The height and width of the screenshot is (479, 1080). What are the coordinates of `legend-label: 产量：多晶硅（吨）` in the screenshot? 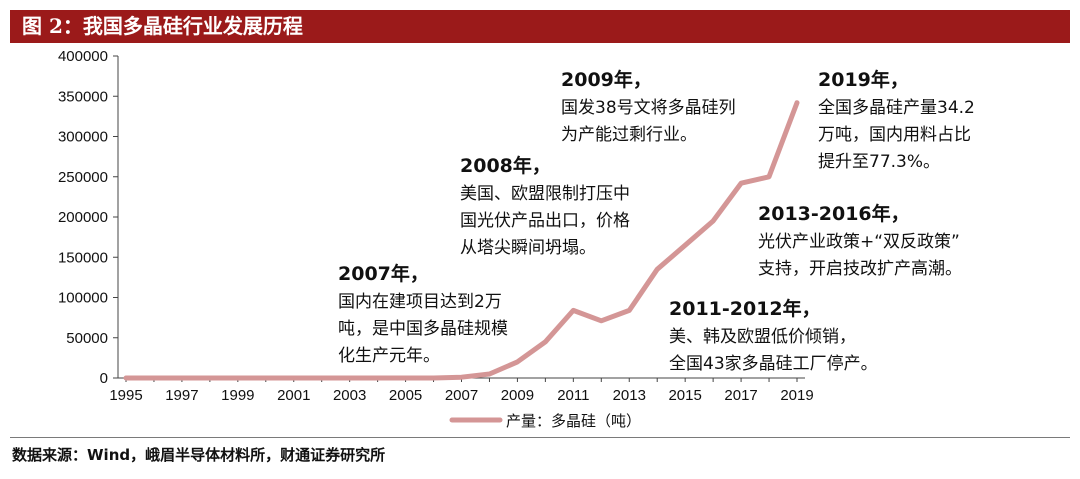 It's located at (573, 421).